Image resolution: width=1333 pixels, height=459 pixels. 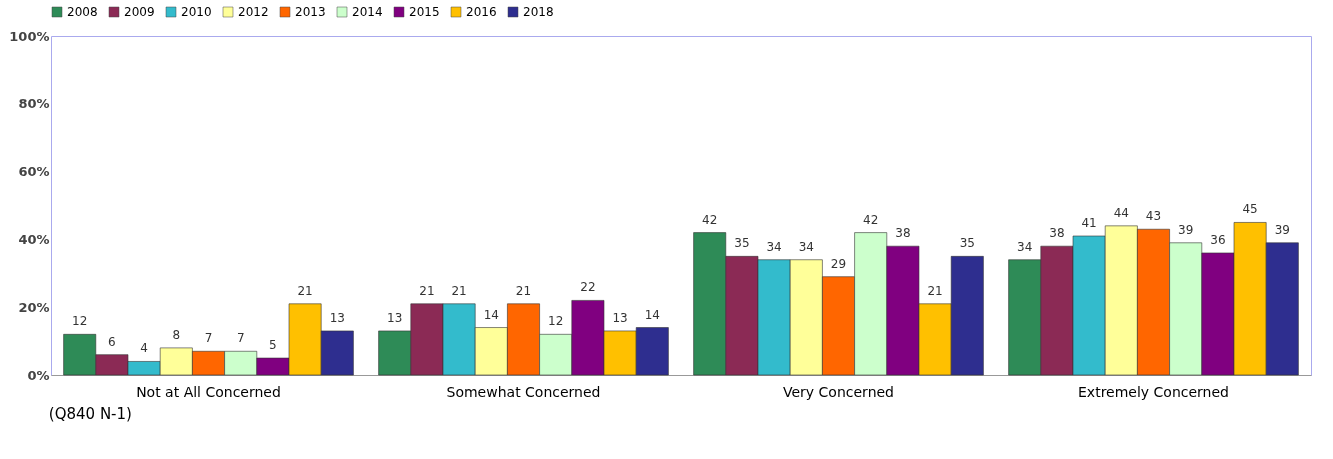 What do you see at coordinates (38, 375) in the screenshot?
I see `y-tick-label: 0%` at bounding box center [38, 375].